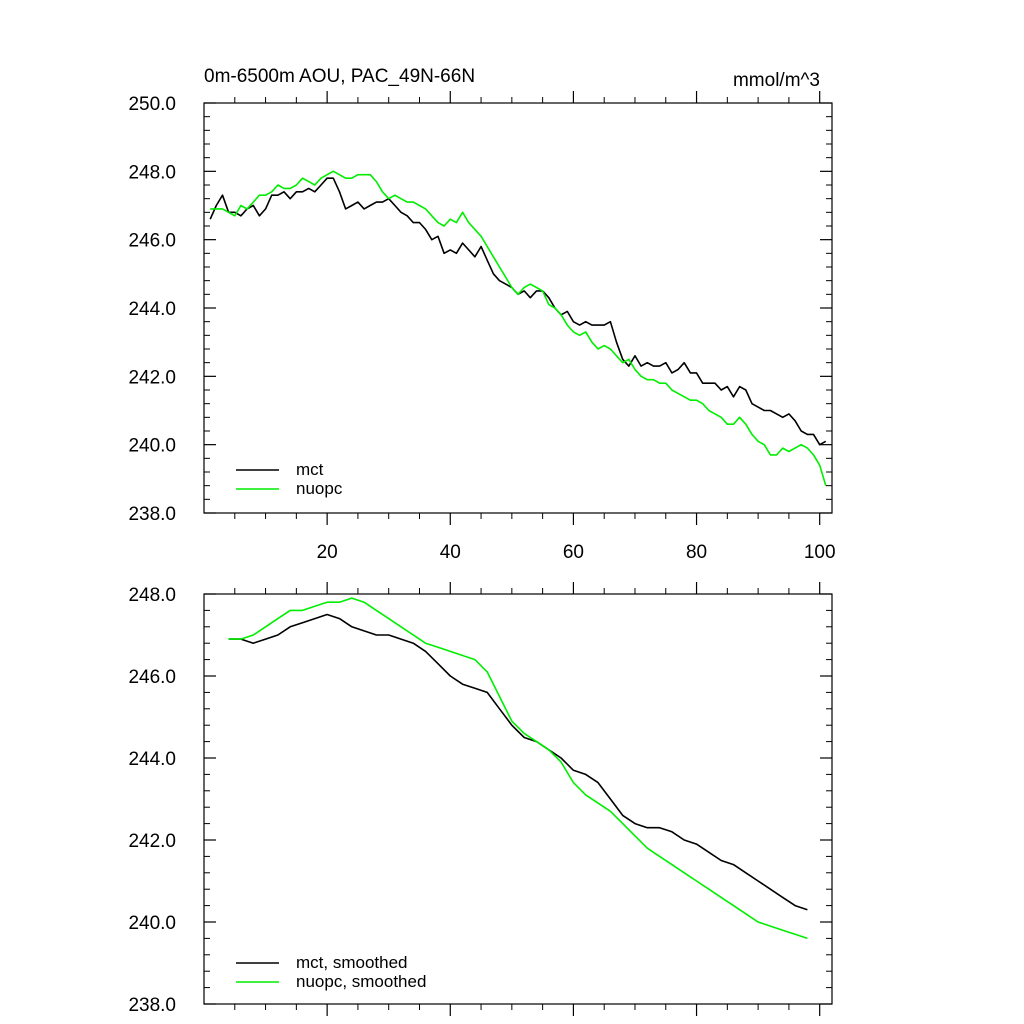 The image size is (1024, 1024). What do you see at coordinates (352, 962) in the screenshot?
I see `legend-label: mct, smoothed` at bounding box center [352, 962].